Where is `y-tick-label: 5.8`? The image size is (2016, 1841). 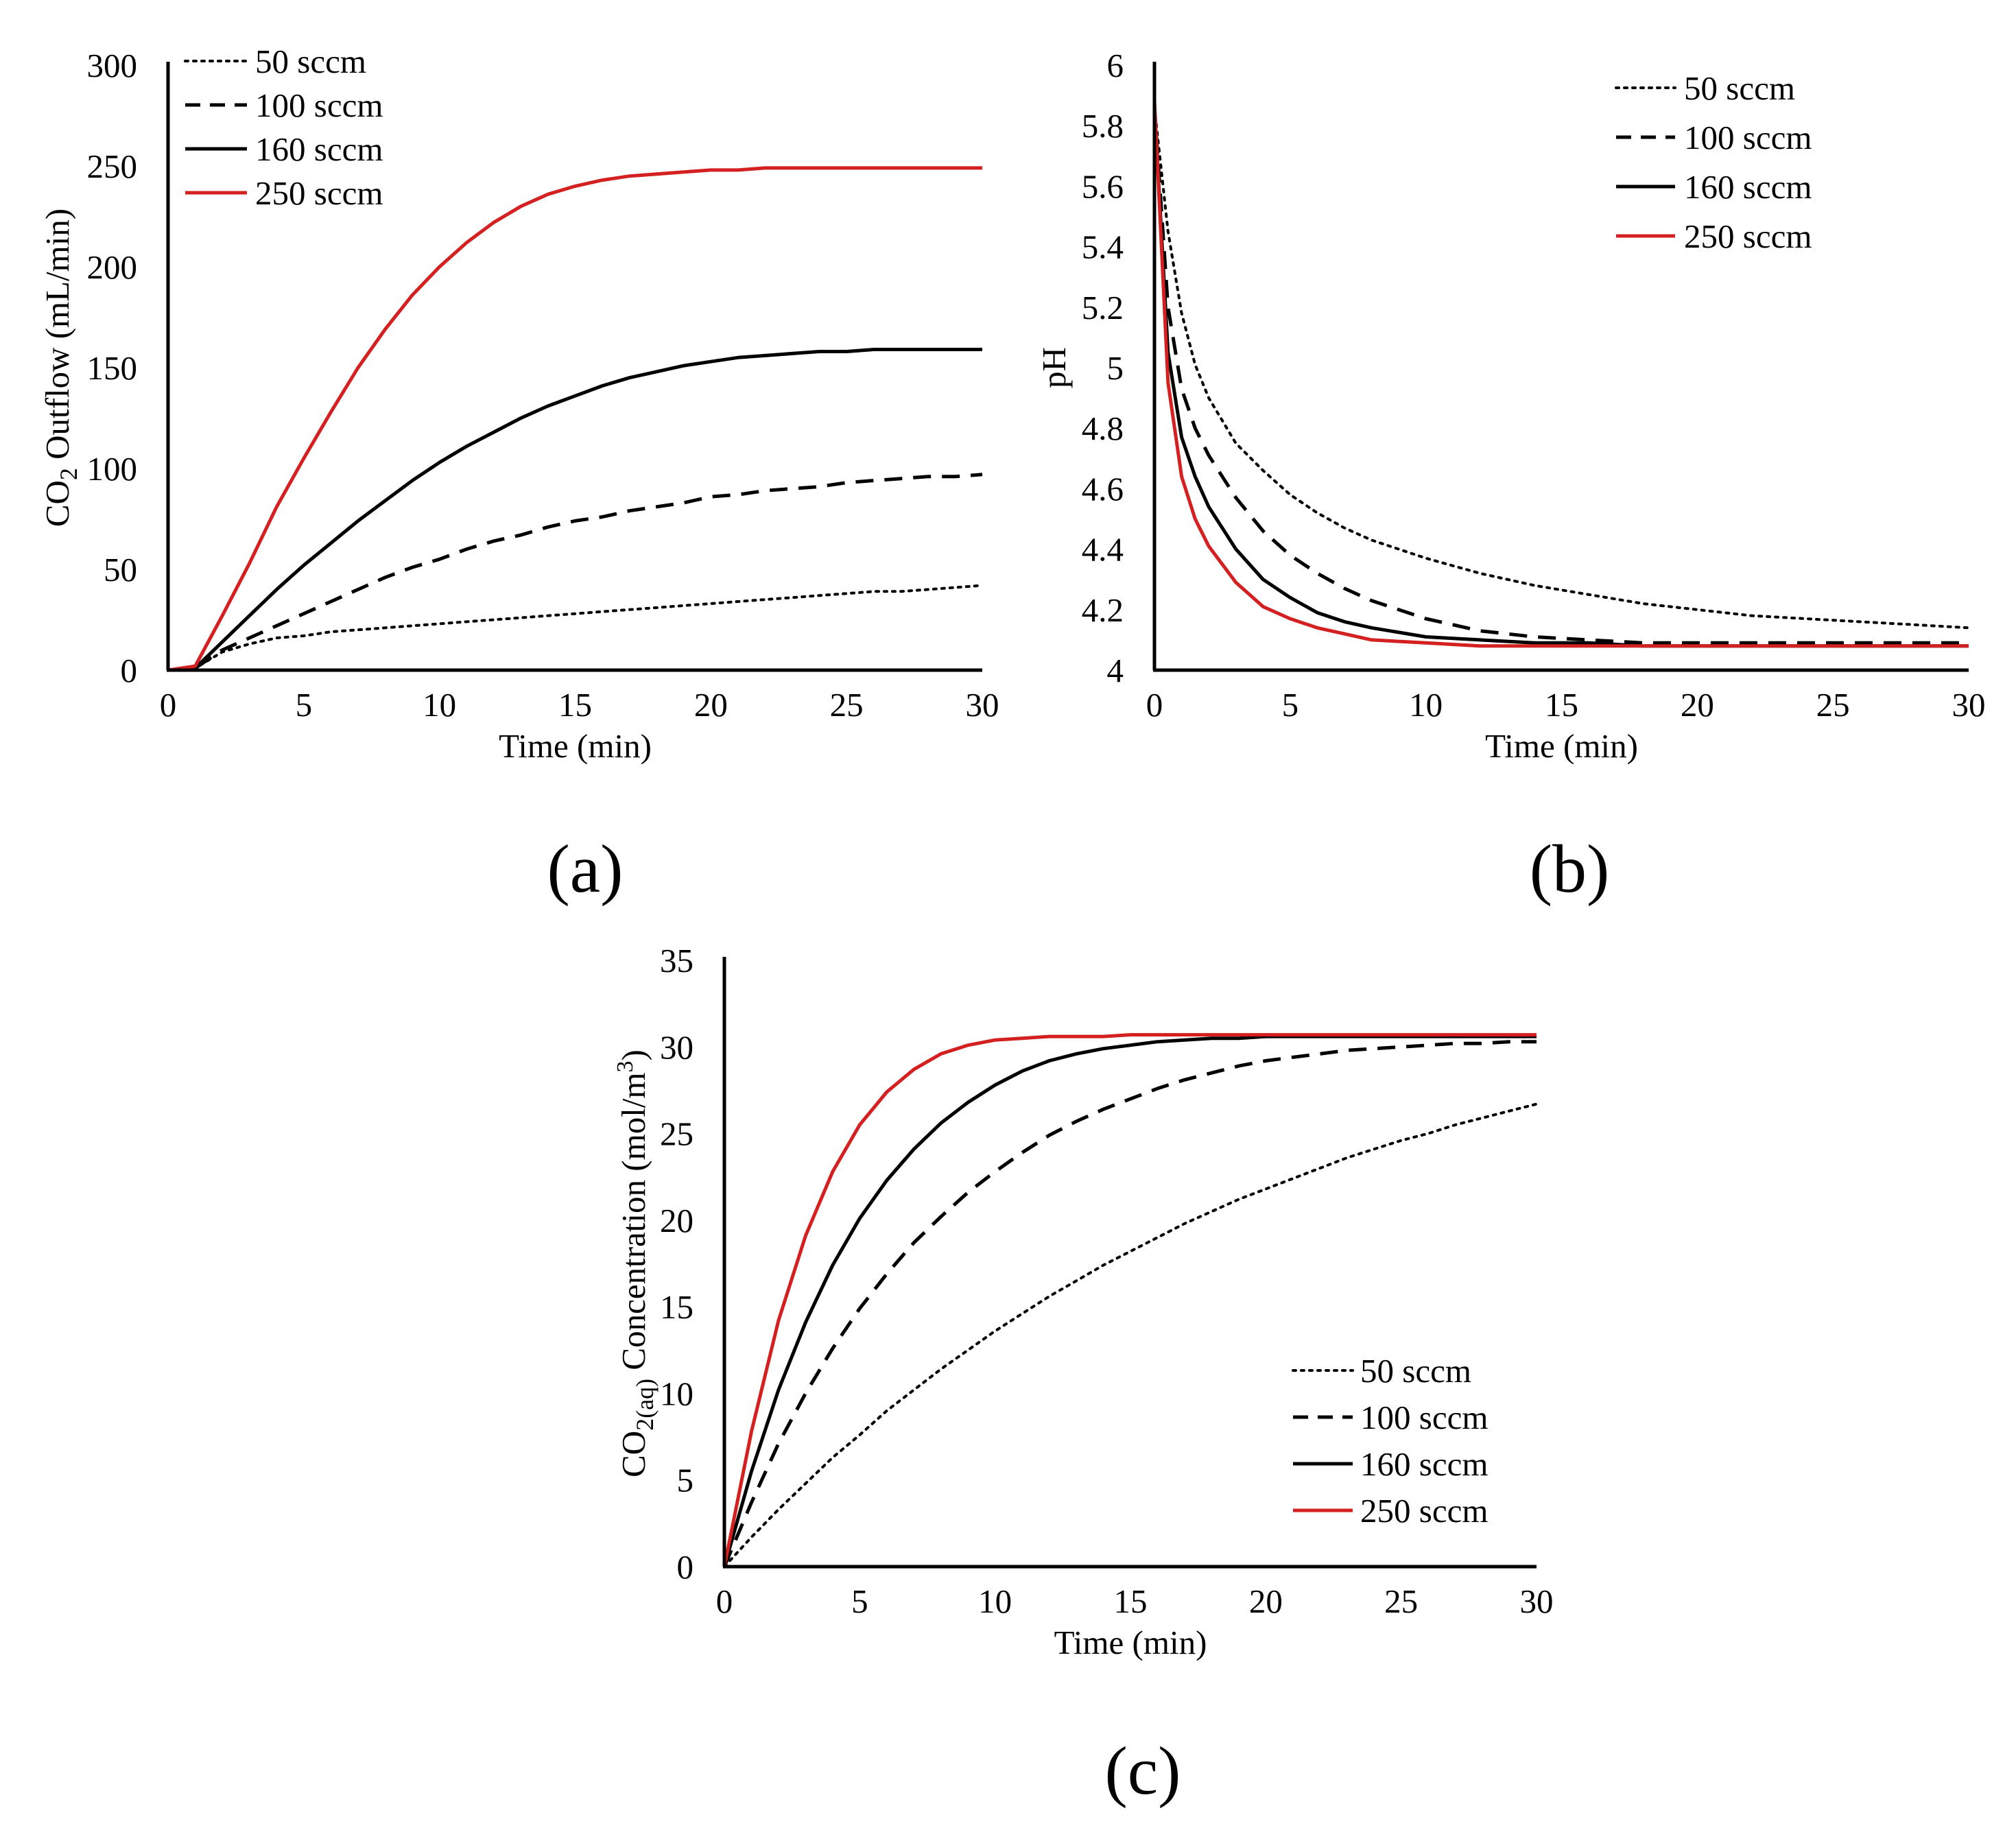 y-tick-label: 5.8 is located at coordinates (1103, 126).